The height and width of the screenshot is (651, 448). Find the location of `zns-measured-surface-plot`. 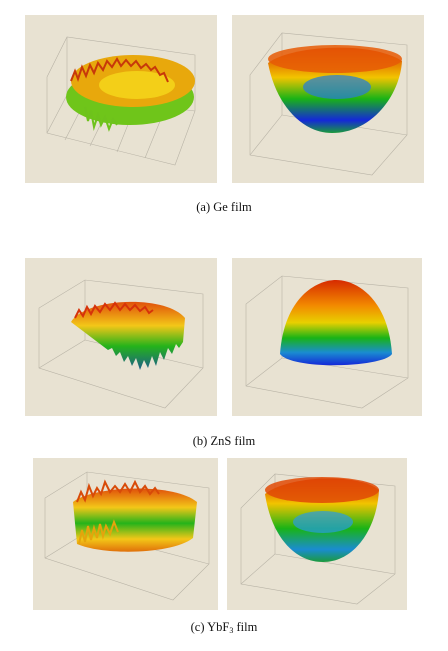

zns-measured-surface-plot is located at coordinates (121, 337).